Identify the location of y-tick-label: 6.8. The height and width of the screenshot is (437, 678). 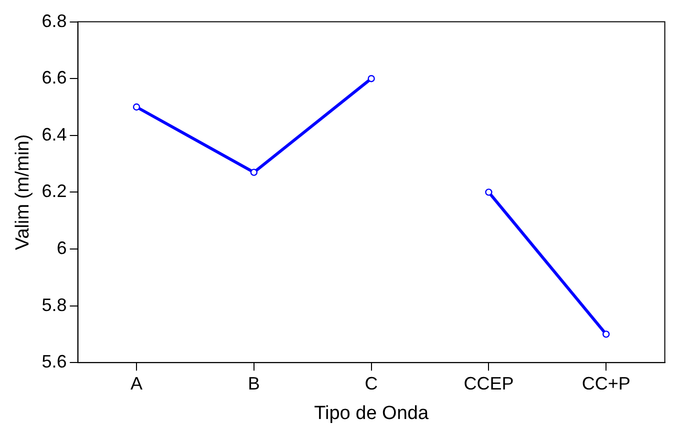
(54, 20).